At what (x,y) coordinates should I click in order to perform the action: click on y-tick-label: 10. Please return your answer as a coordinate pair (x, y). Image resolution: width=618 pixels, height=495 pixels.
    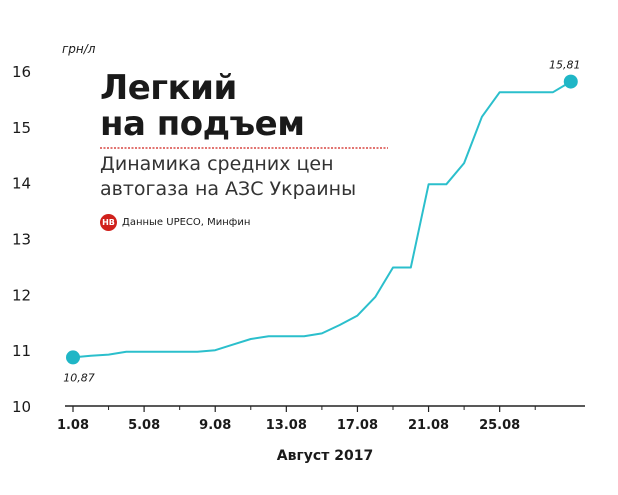
    Looking at the image, I should click on (21, 407).